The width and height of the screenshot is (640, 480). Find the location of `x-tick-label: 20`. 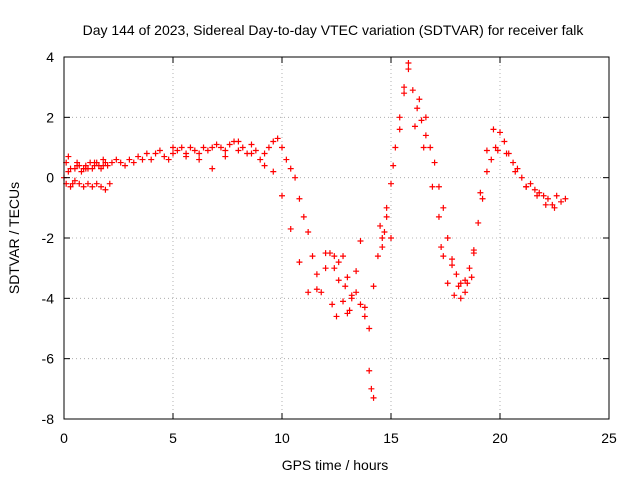

x-tick-label: 20 is located at coordinates (500, 438).